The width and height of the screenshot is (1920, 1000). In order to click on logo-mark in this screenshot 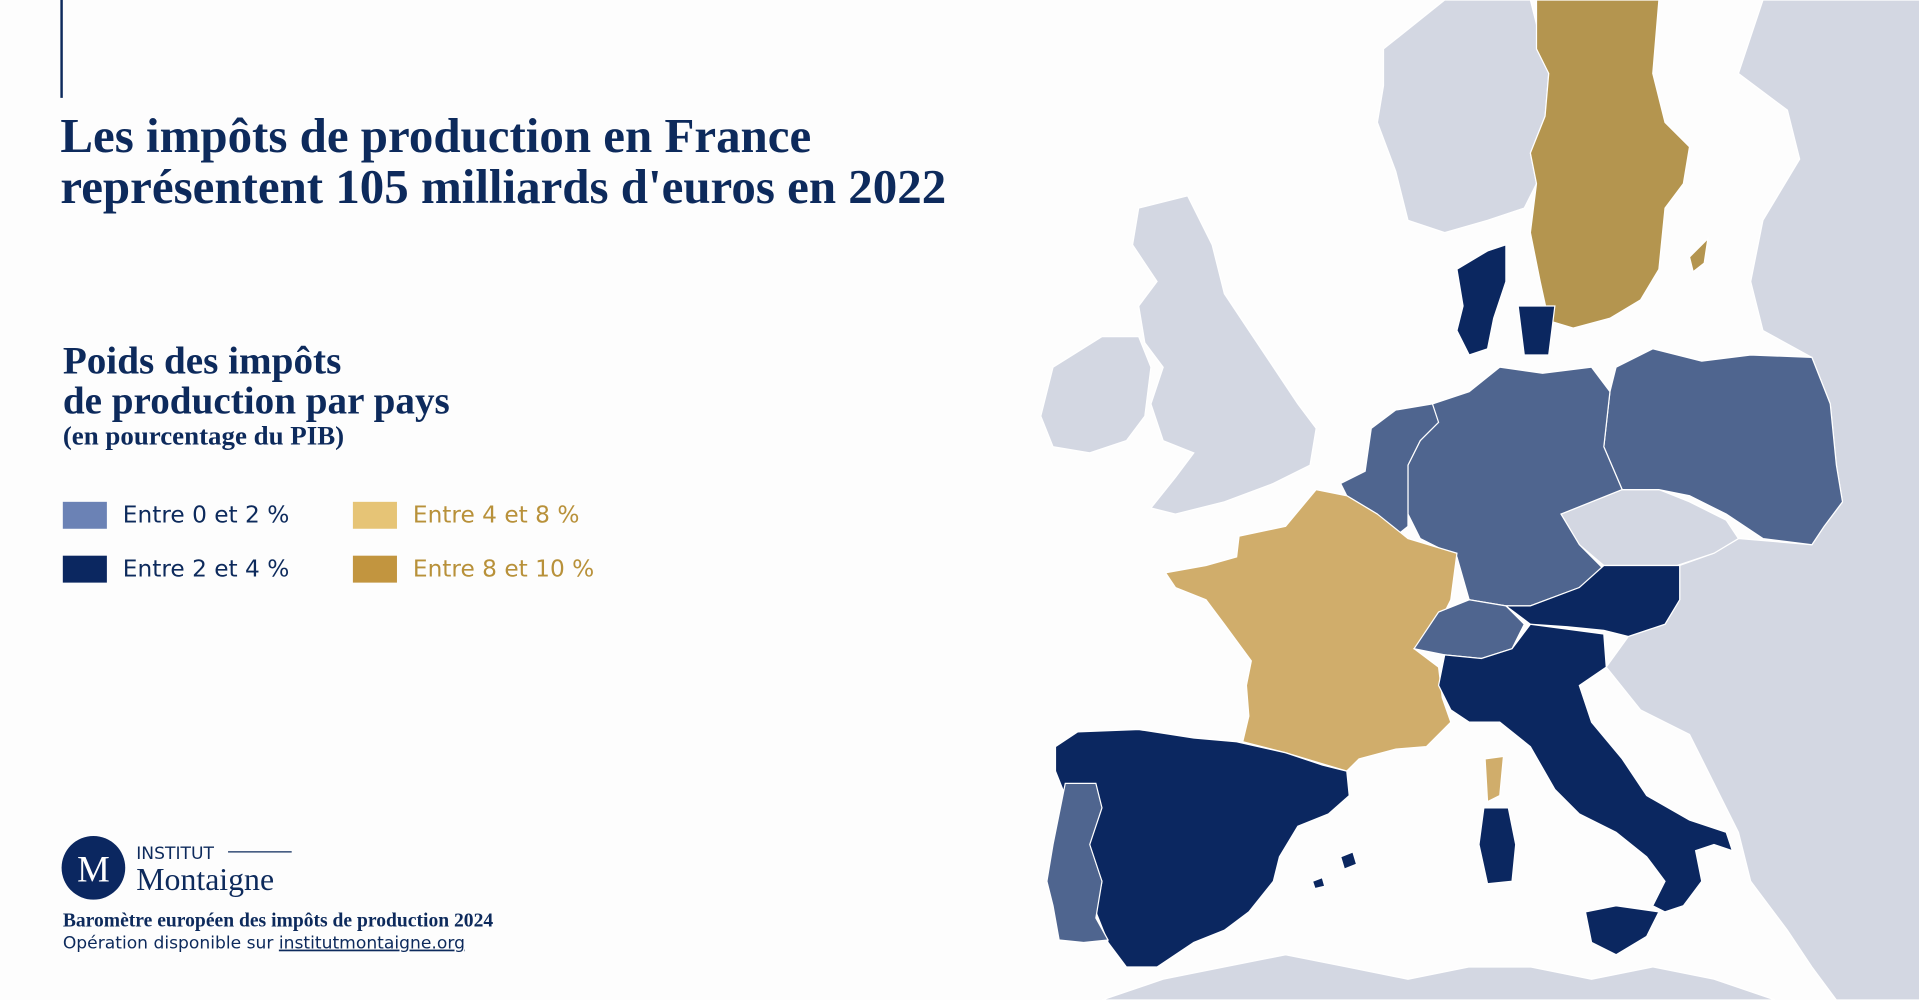, I will do `click(93, 867)`.